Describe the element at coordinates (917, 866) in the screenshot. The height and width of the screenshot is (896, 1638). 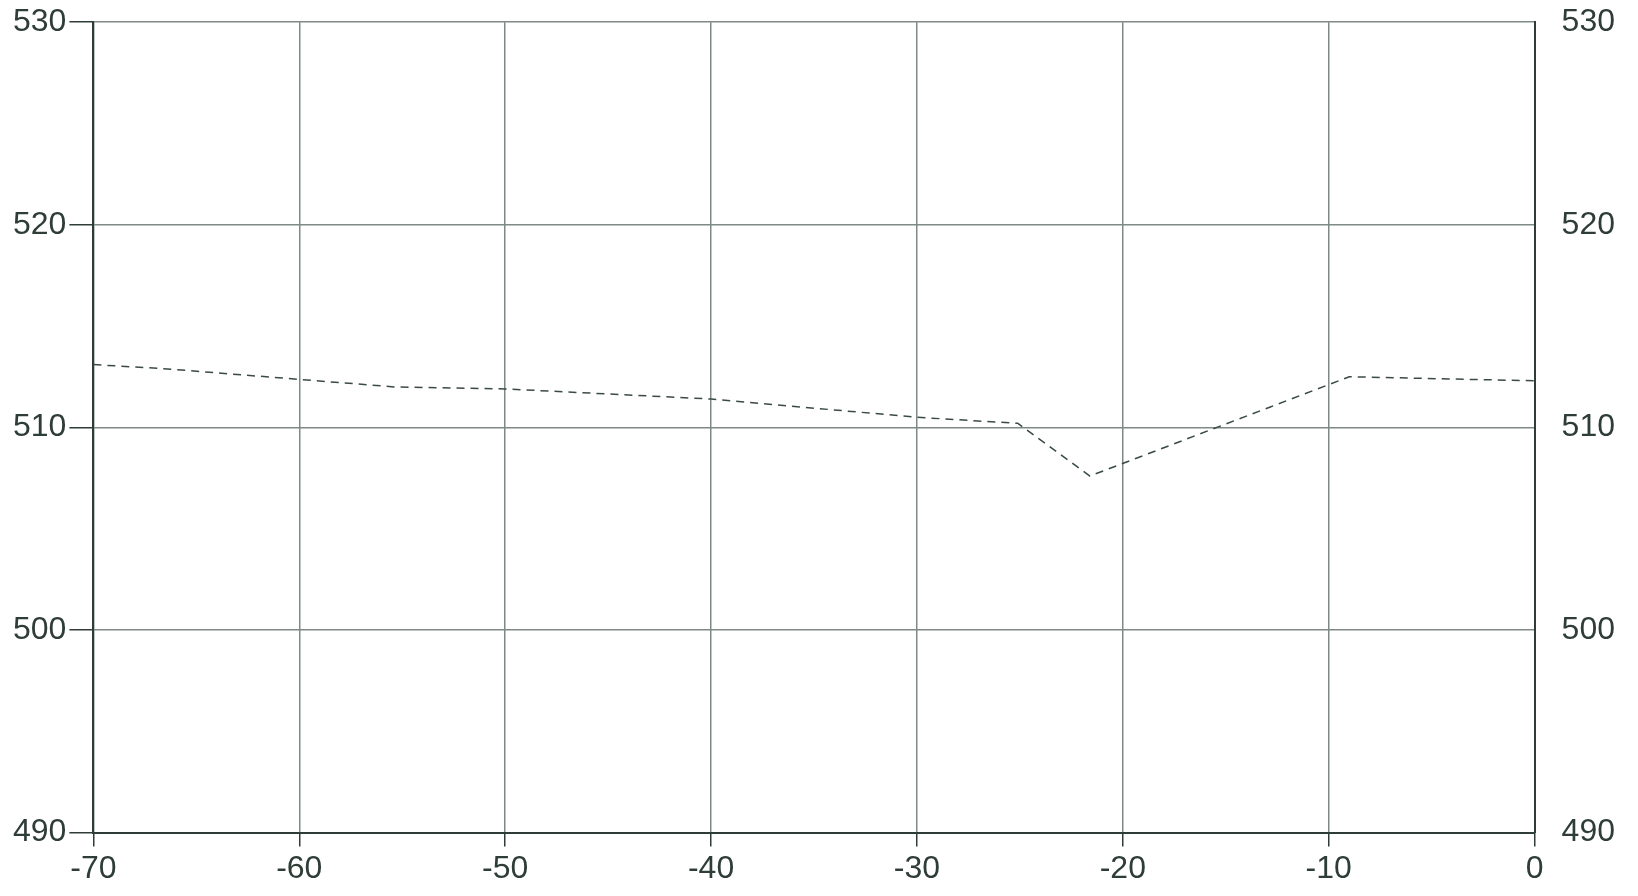
I see `x-tick-label: -30` at that location.